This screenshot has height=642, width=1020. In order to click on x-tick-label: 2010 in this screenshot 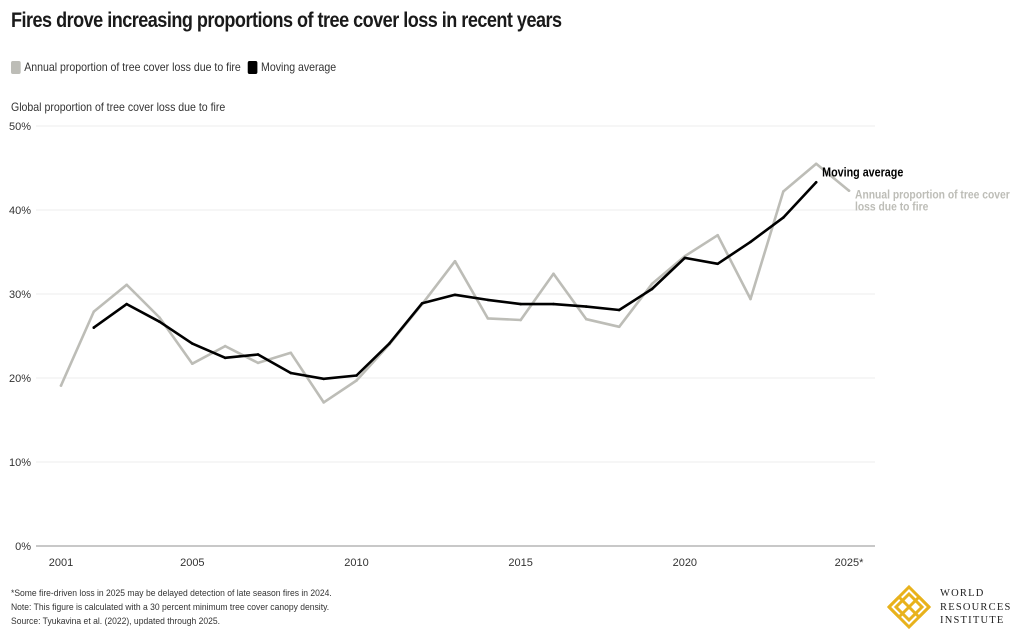, I will do `click(356, 563)`.